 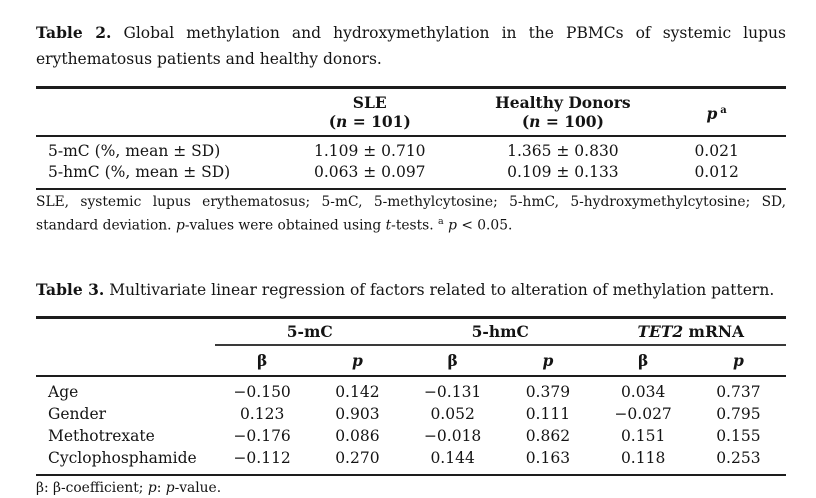 I want to click on table3-cell: 0.144, so click(x=452, y=458).